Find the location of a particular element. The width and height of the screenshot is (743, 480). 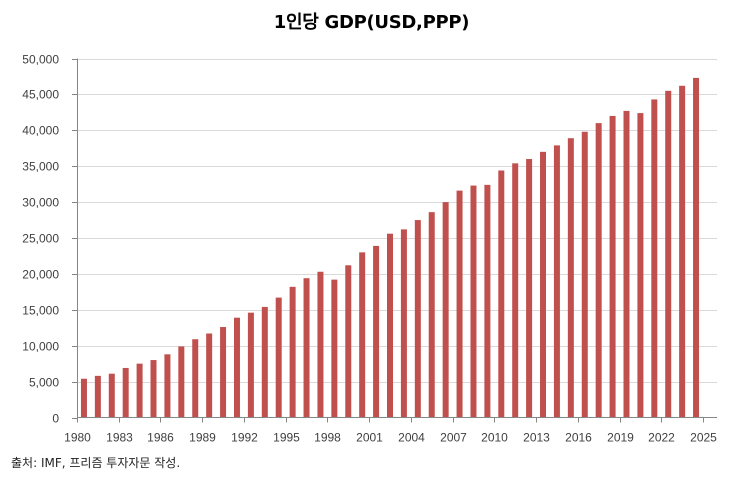

bar-2021 is located at coordinates (654, 258).